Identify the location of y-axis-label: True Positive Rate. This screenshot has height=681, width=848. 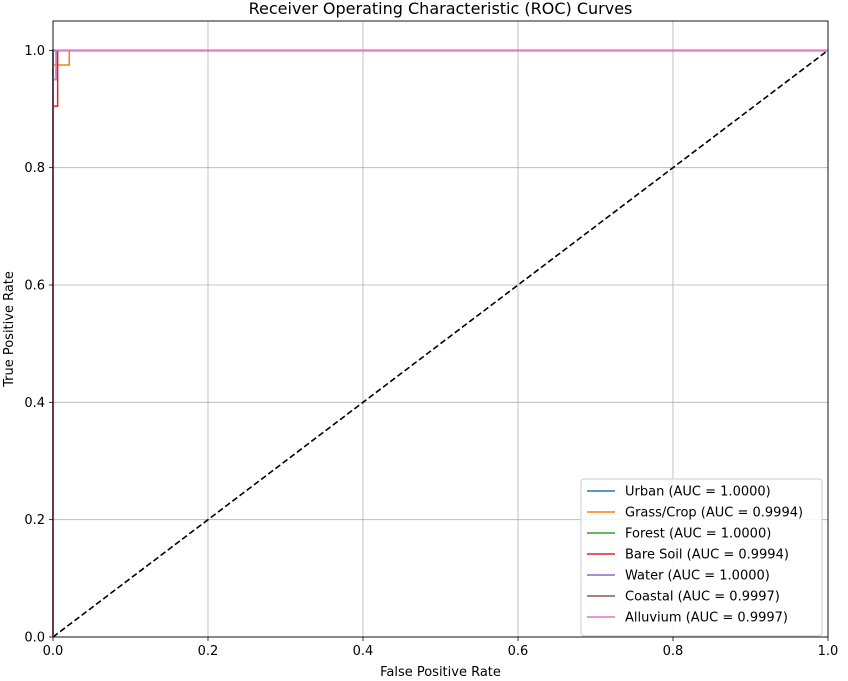
(9, 329).